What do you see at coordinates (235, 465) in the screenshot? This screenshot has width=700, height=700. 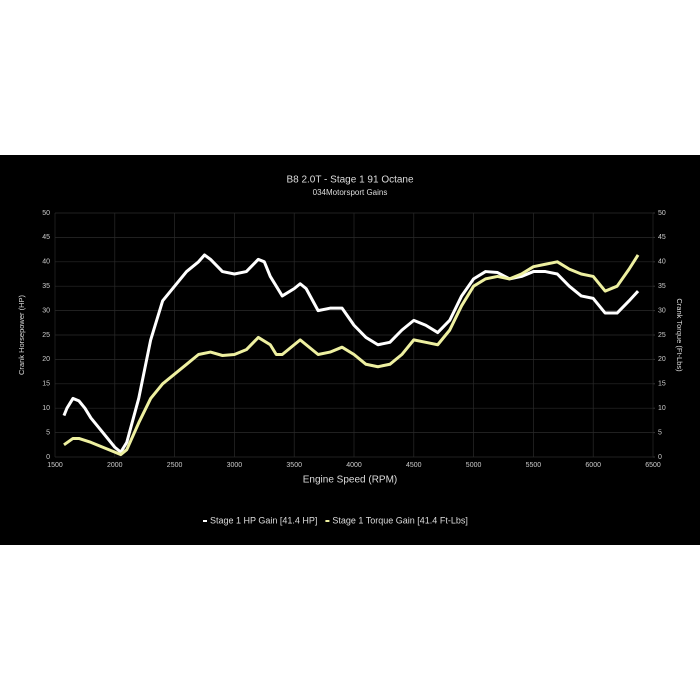 I see `x-tick-label: 3000` at bounding box center [235, 465].